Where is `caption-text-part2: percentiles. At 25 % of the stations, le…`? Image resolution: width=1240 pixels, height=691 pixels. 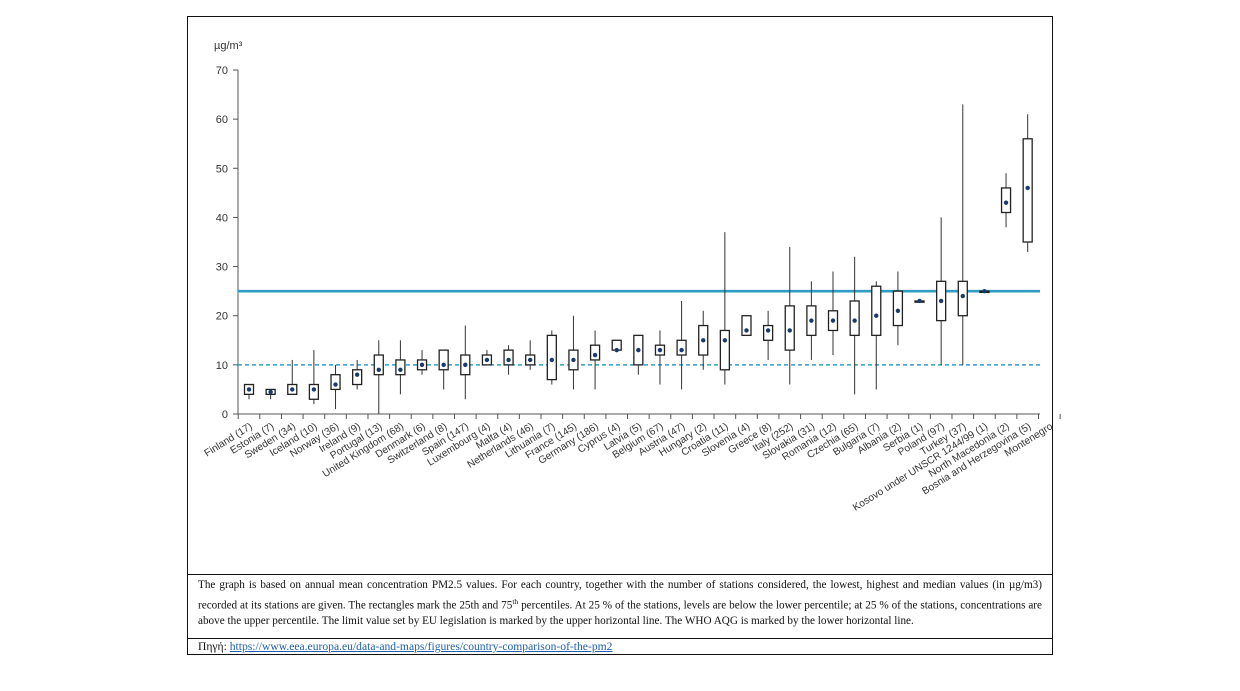
caption-text-part2: percentiles. At 25 % of the stations, le… is located at coordinates (620, 613).